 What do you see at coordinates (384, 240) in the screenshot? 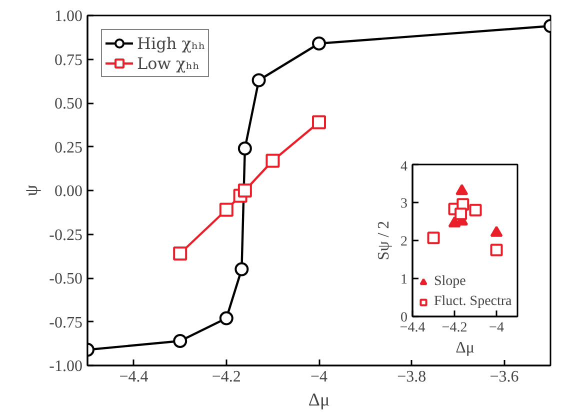
I see `y-axis-title: Sψ / 2` at bounding box center [384, 240].